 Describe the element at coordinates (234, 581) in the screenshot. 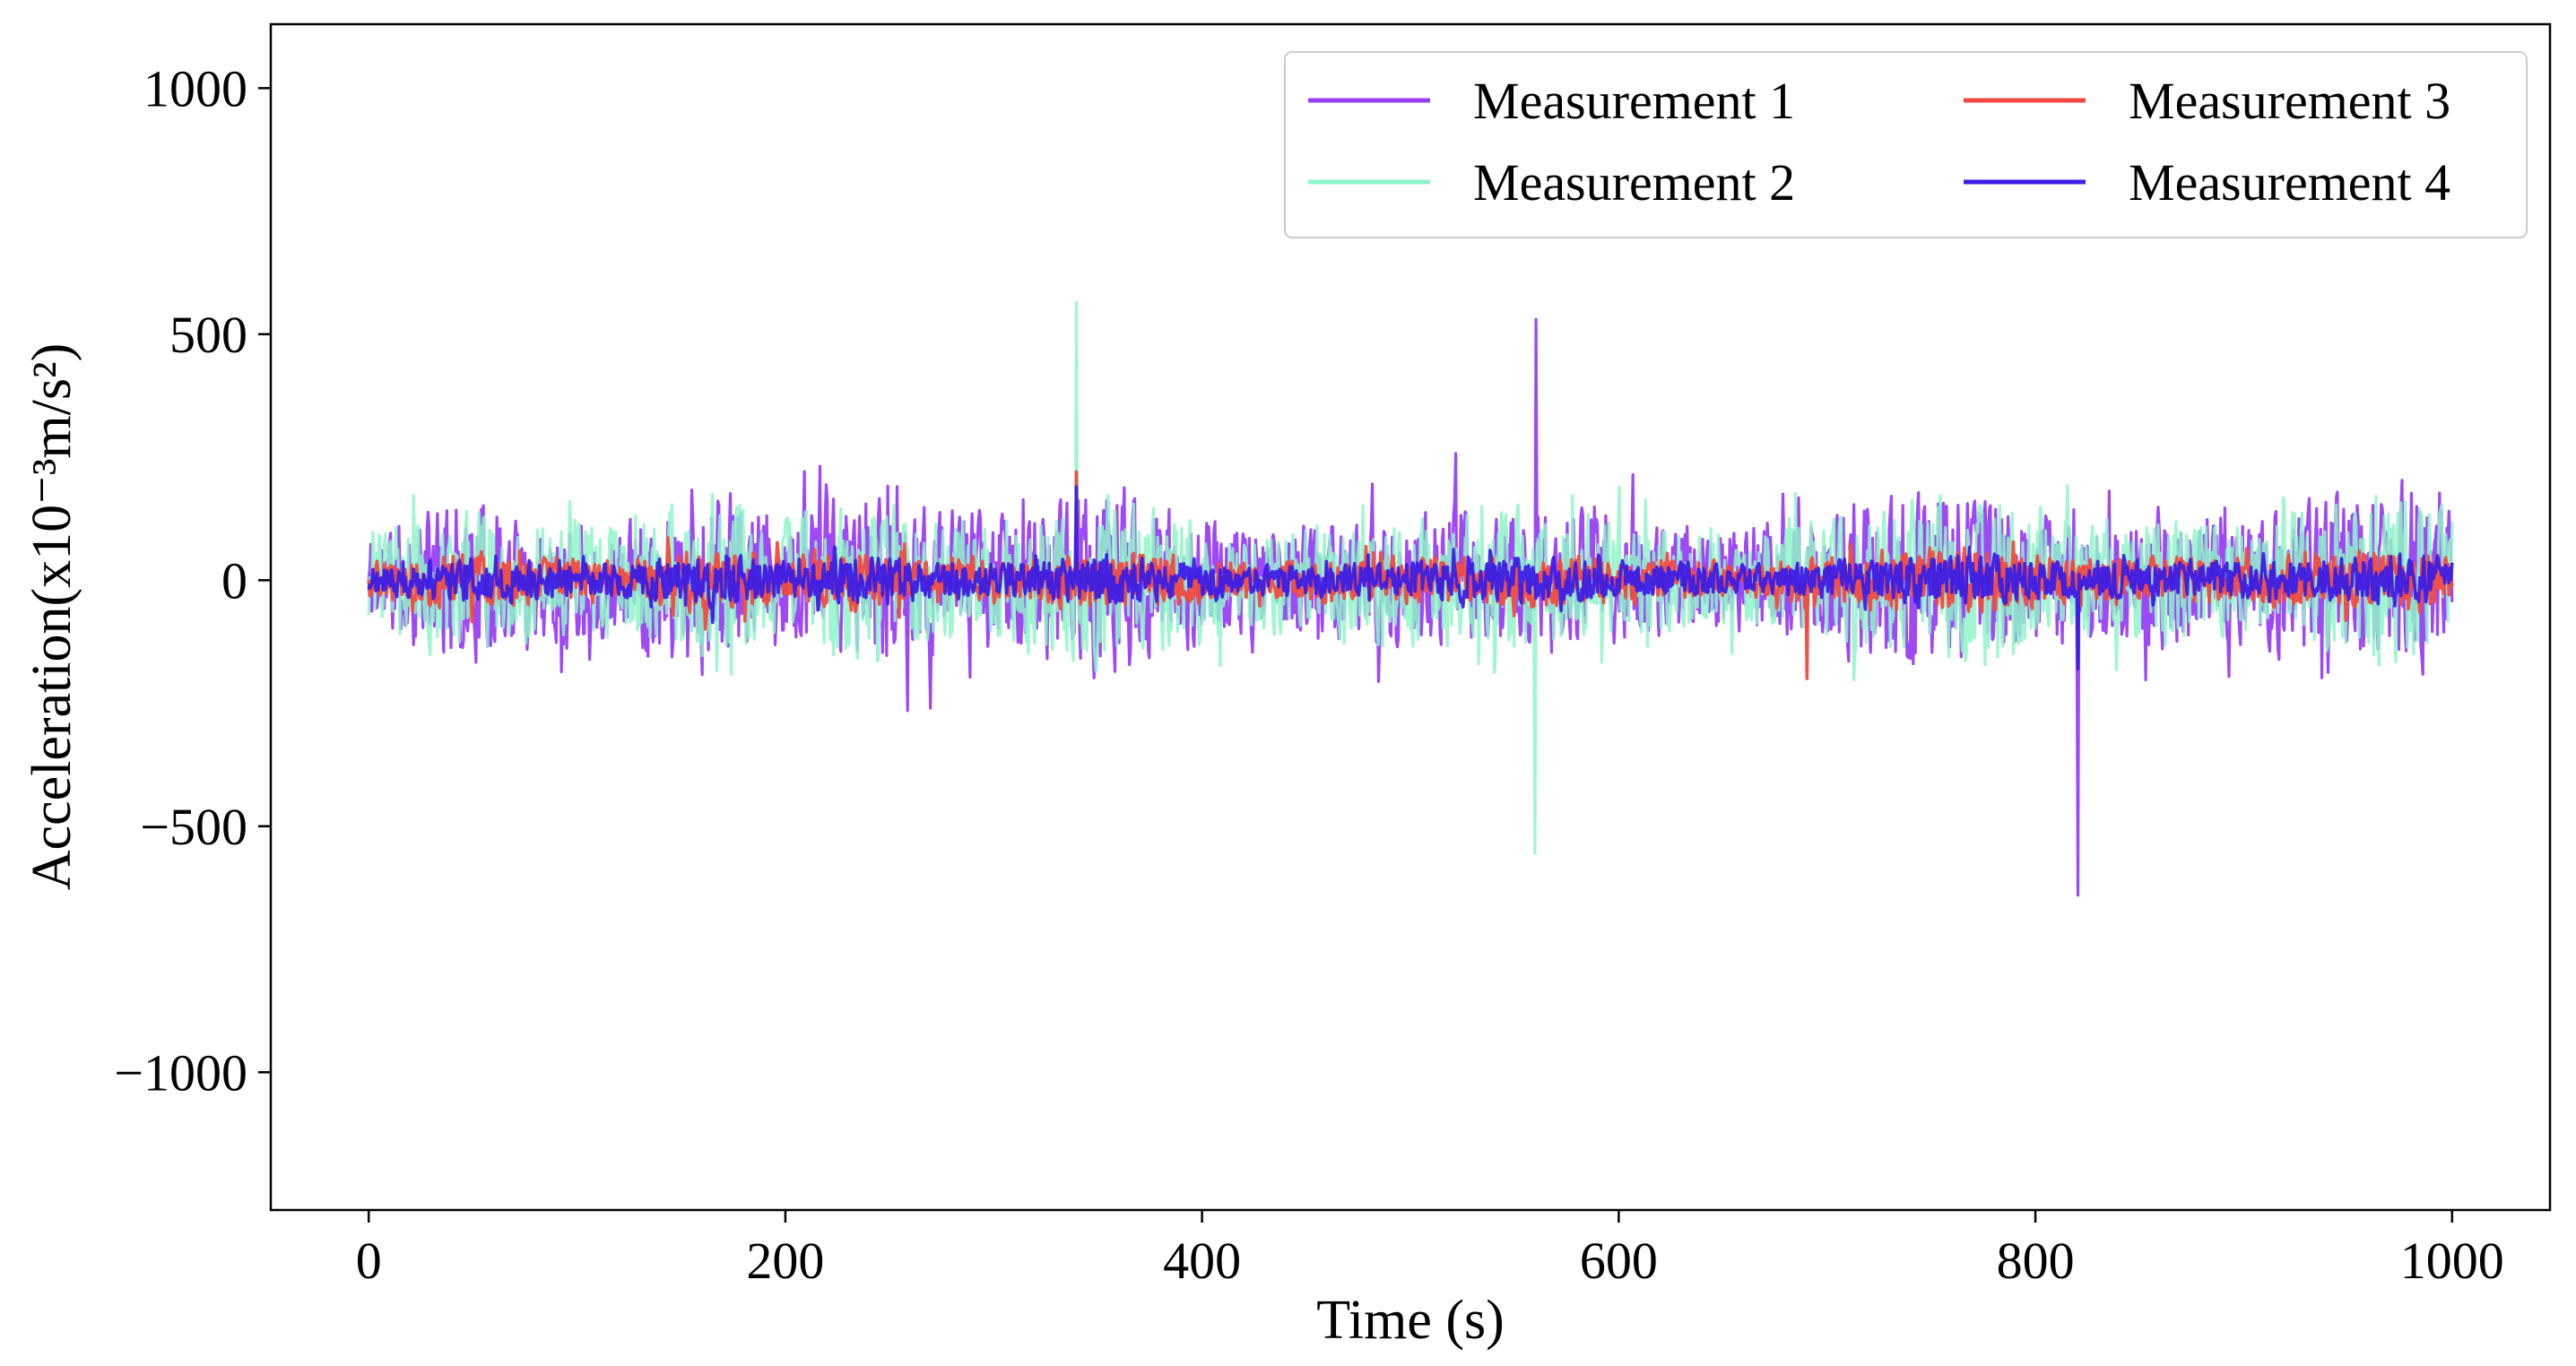

I see `y-tick-label: 0` at that location.